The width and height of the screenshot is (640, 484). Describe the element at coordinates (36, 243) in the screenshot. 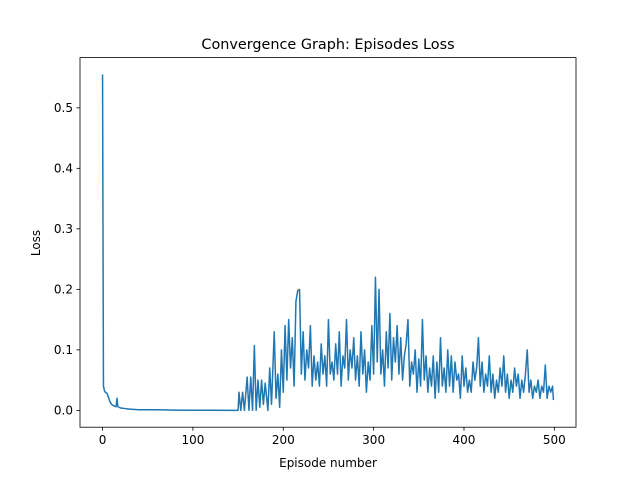

I see `y-axis-label: Loss` at that location.